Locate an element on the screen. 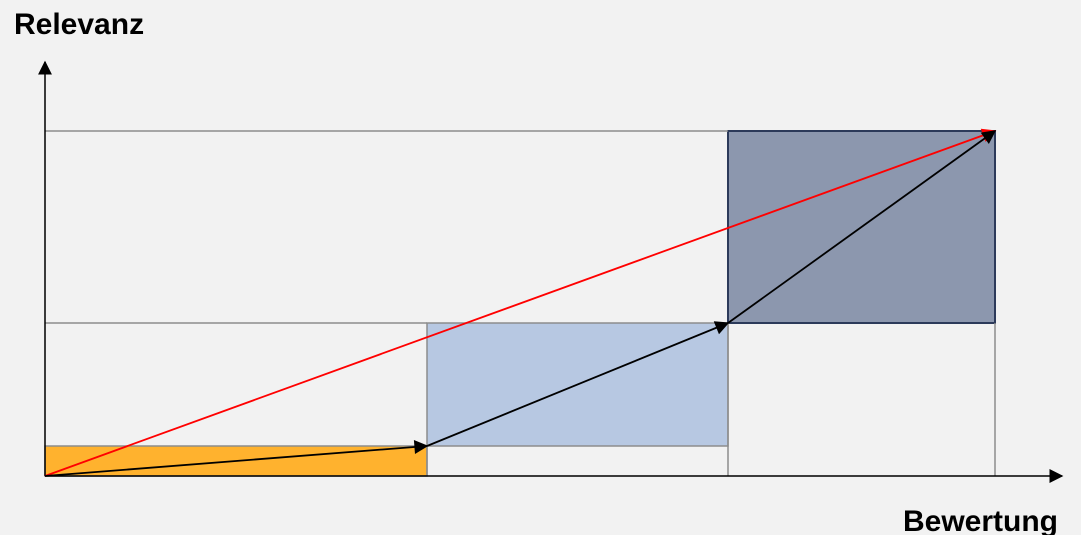 The height and width of the screenshot is (535, 1081). y-axis-label: Relevanz is located at coordinates (79, 24).